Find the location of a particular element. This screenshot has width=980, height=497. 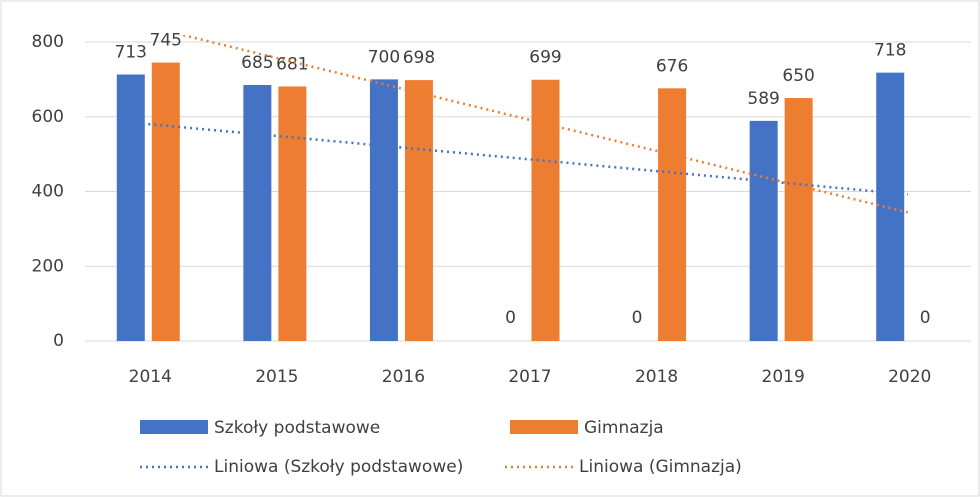

y-tick-label: 800 is located at coordinates (48, 42).